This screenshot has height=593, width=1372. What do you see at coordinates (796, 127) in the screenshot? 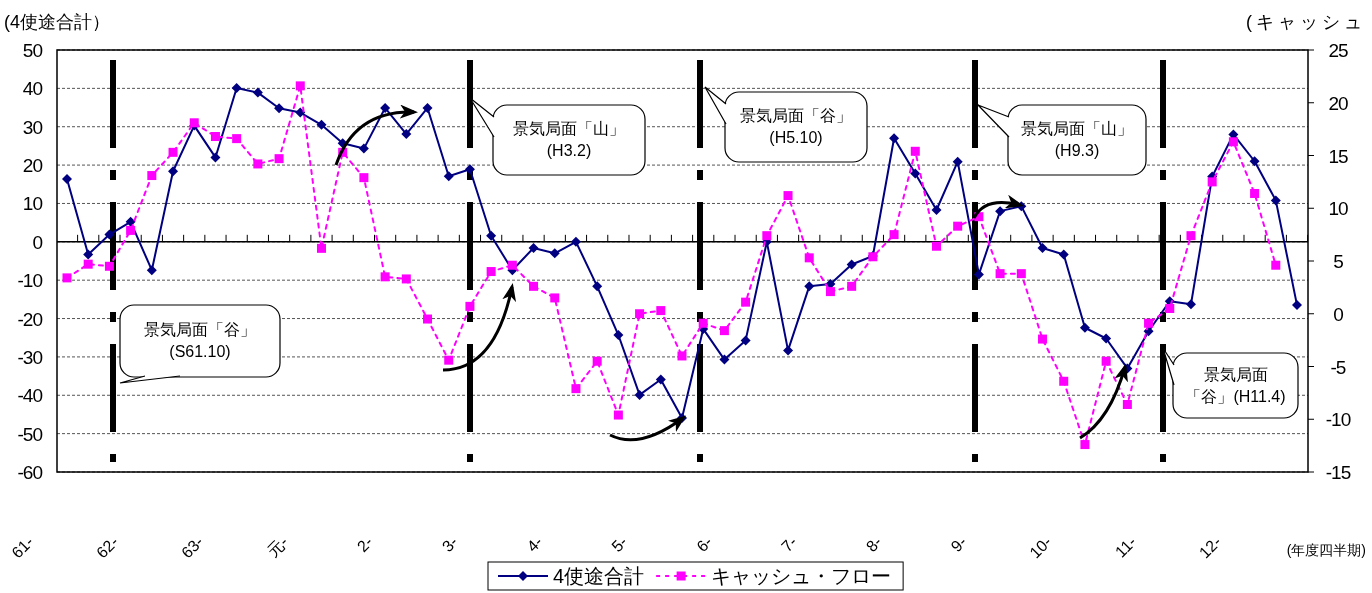
I see `annotation: 景気局面「谷」(H5.10)` at bounding box center [796, 127].